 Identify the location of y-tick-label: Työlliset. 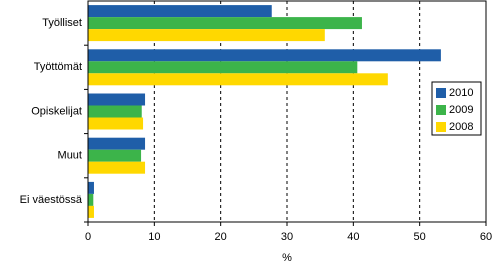
(62, 23).